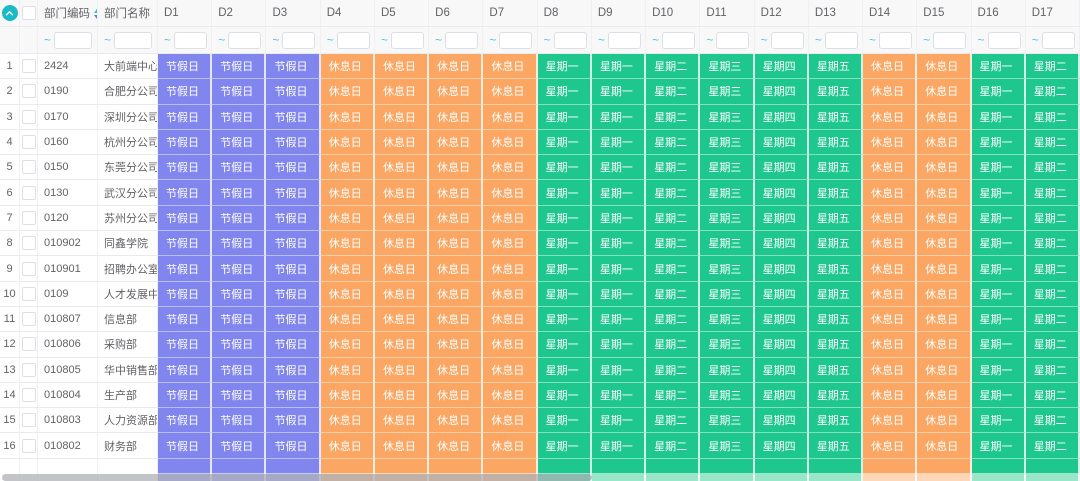  What do you see at coordinates (10, 319) in the screenshot?
I see `row-number: 11` at bounding box center [10, 319].